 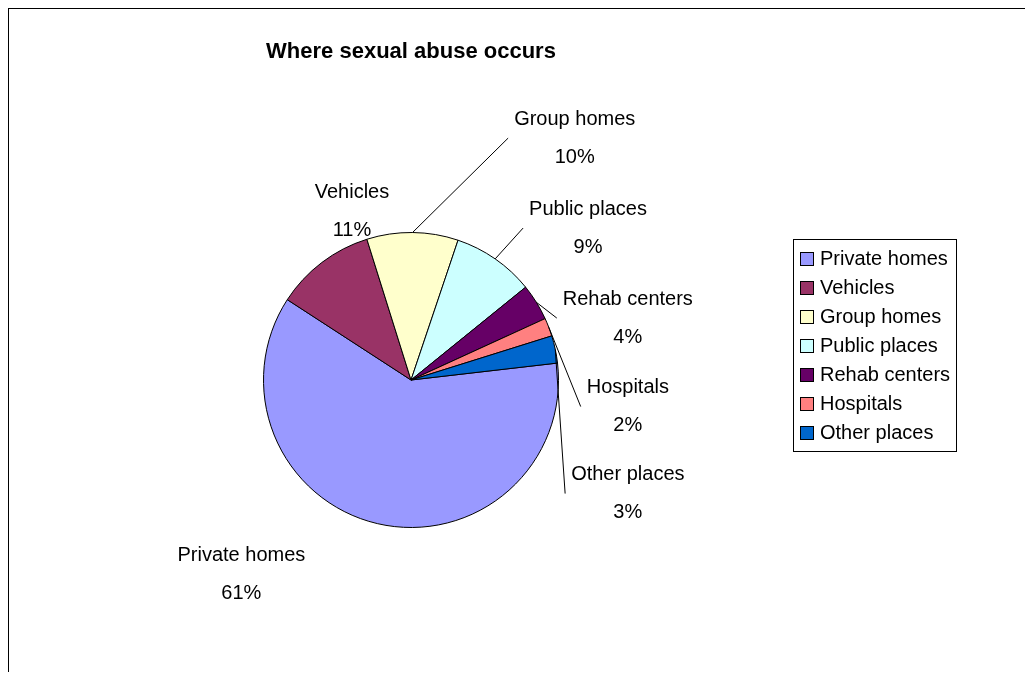 What do you see at coordinates (574, 155) in the screenshot?
I see `data-label: 10%` at bounding box center [574, 155].